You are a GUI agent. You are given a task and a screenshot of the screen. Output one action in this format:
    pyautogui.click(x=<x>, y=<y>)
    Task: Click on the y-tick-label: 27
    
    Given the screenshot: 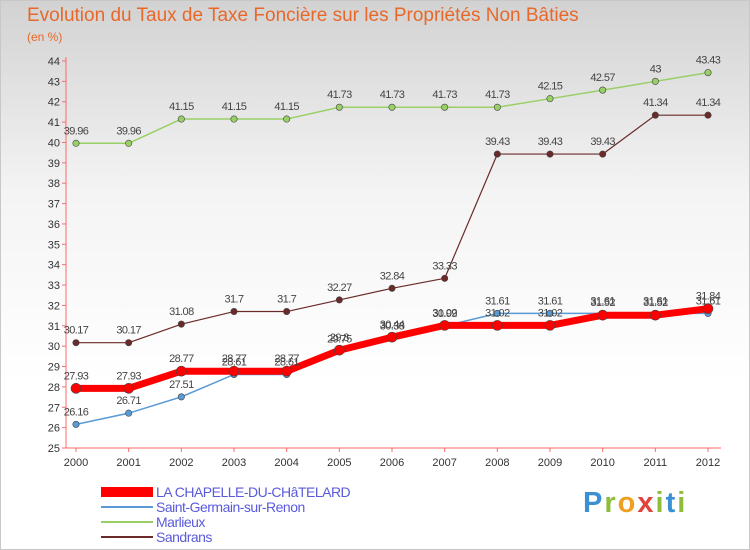 What is the action you would take?
    pyautogui.click(x=54, y=408)
    